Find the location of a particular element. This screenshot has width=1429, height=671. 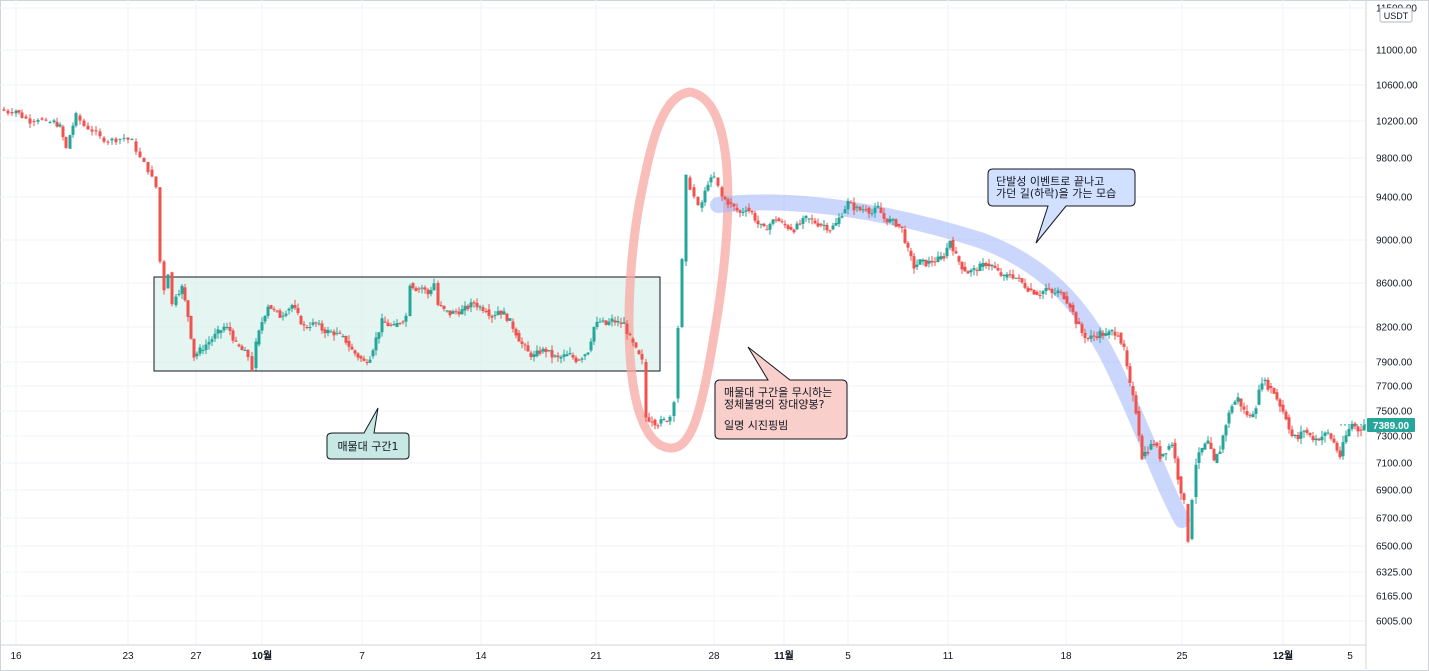

callout-xi-beam: 매물대 구간을 무시하는 정체불명의 장대양봉? 일명 시진핑빔 is located at coordinates (781, 393).